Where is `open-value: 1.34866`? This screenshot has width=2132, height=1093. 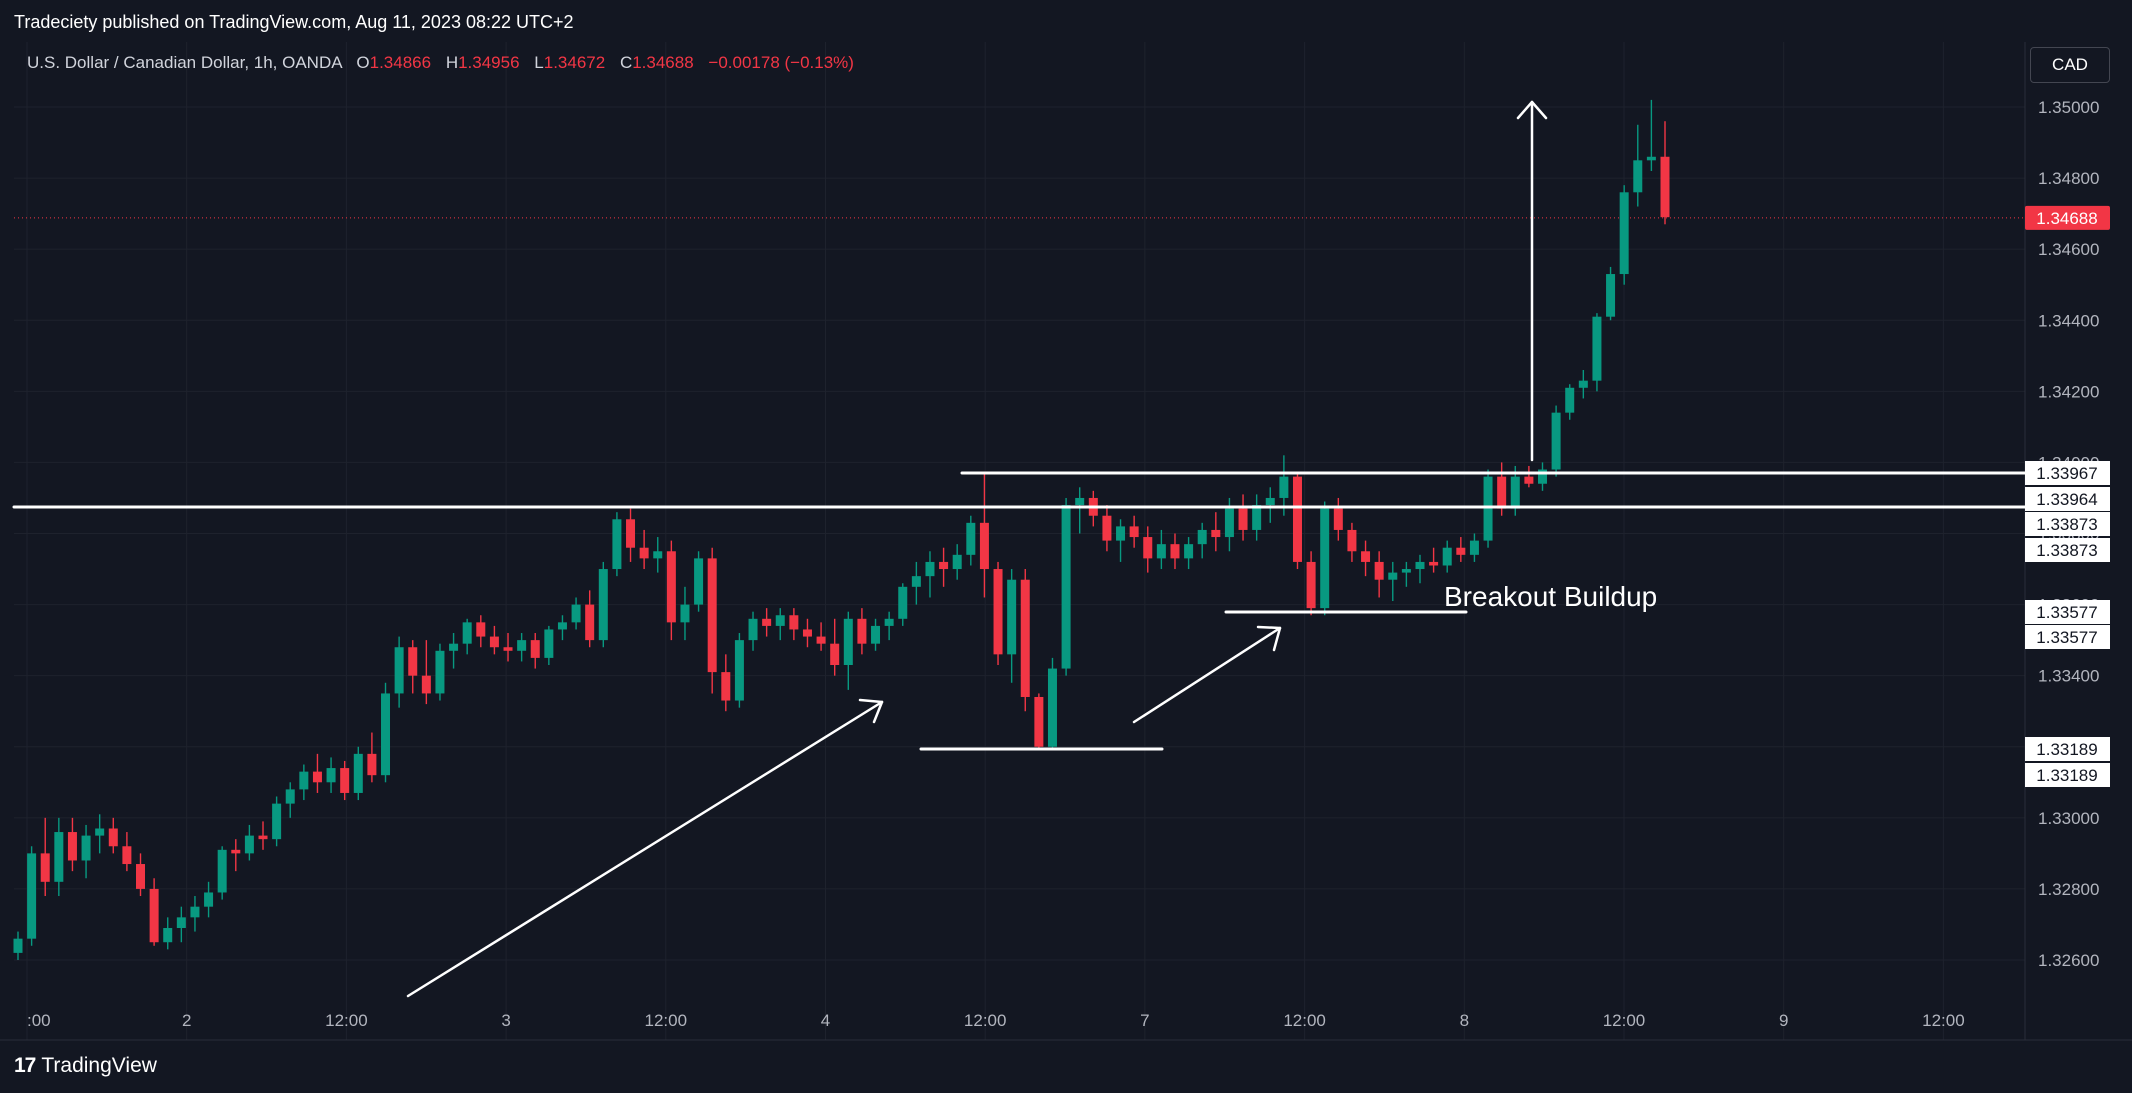
open-value: 1.34866 is located at coordinates (400, 62).